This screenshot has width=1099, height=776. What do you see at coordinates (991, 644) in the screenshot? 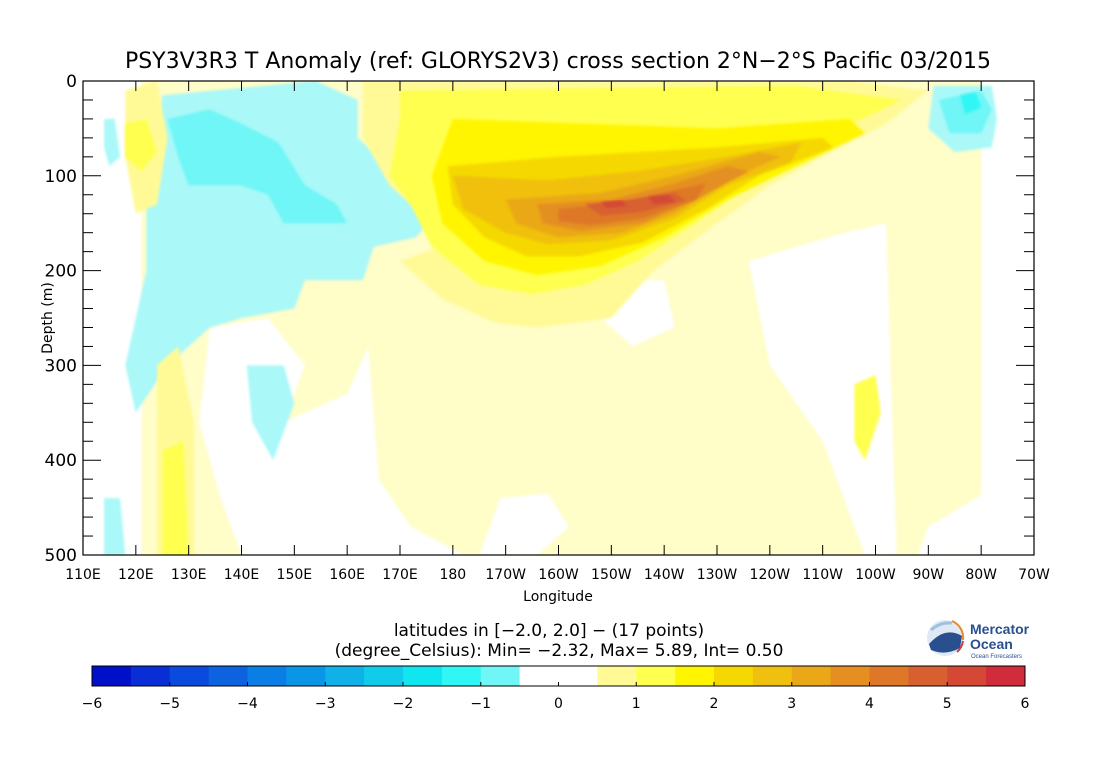
I see `logo-text-ocean: Ocean` at bounding box center [991, 644].